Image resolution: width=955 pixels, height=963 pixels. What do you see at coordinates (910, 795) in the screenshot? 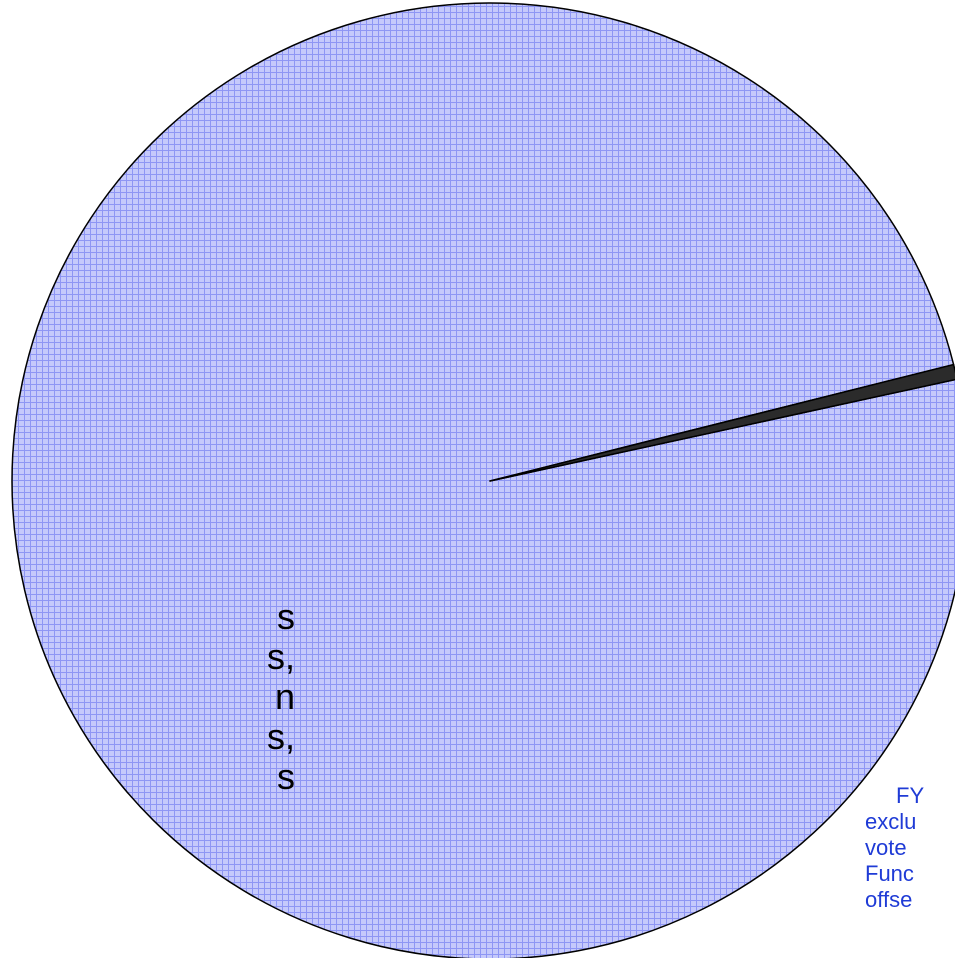
I see `right-note-line: FY` at bounding box center [910, 795].